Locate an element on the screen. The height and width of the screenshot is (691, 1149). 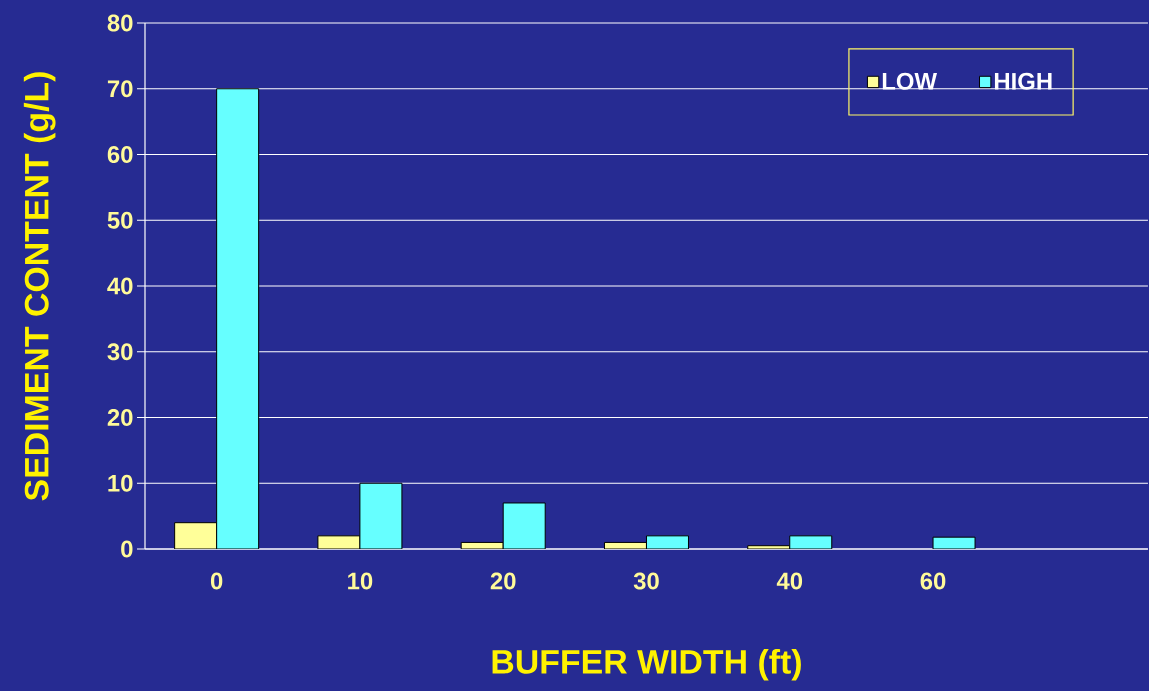
y-tick-label: 20 is located at coordinates (120, 417).